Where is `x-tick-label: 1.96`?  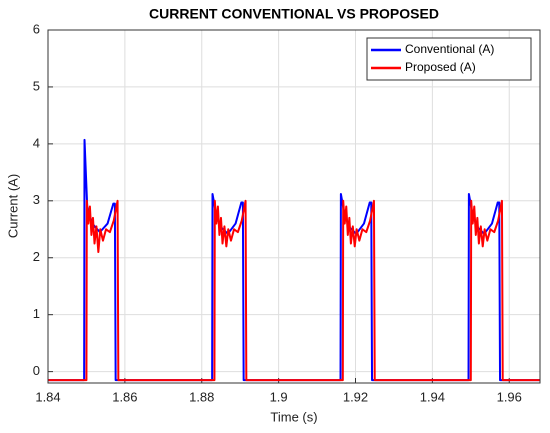
x-tick-label: 1.96 is located at coordinates (509, 396).